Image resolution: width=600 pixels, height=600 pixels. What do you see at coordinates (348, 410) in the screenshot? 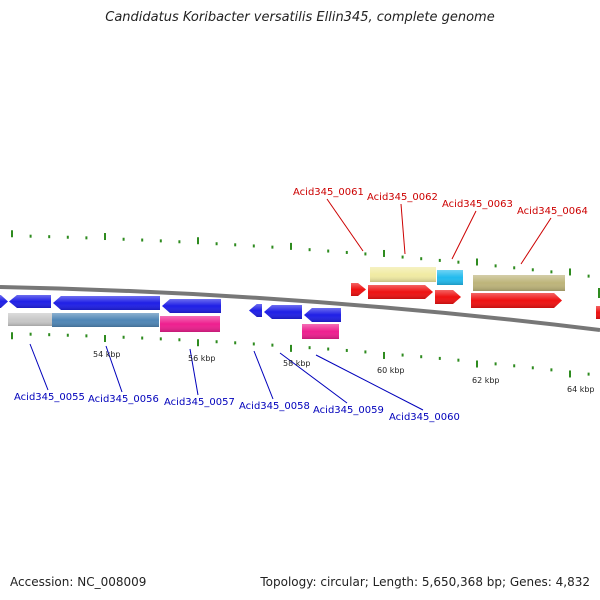
I see `gene-label-reverse: Acid345_0059` at bounding box center [348, 410].